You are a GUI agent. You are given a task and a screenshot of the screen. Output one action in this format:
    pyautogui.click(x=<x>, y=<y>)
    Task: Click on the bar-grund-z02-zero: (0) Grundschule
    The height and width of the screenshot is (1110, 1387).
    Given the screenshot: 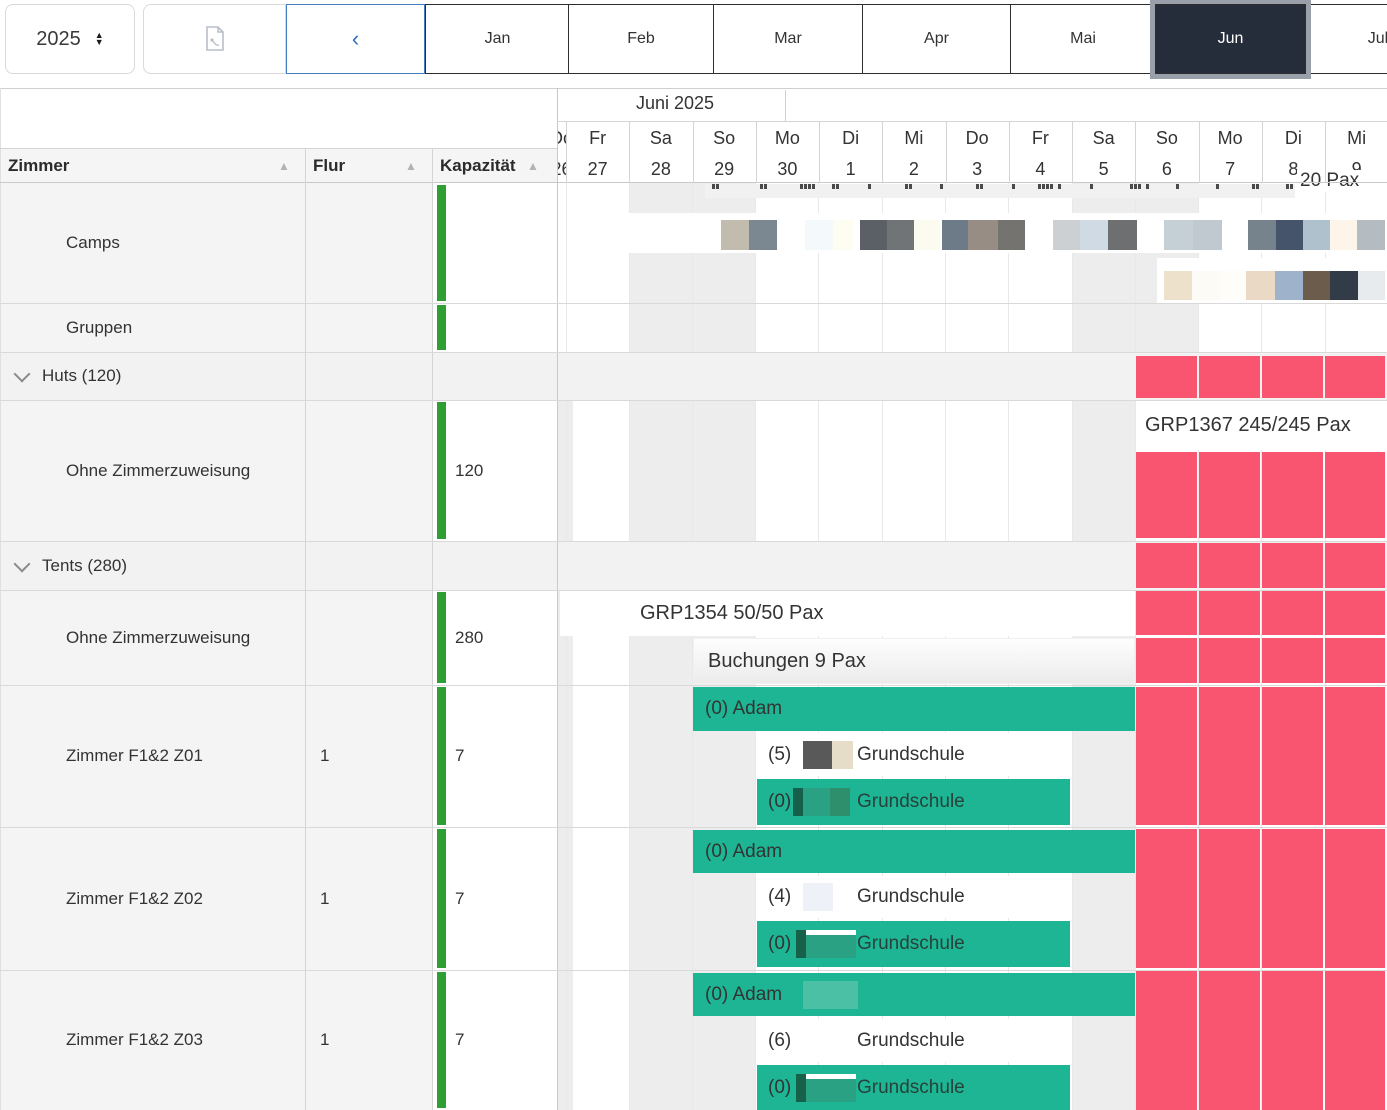 What is the action you would take?
    pyautogui.click(x=913, y=944)
    